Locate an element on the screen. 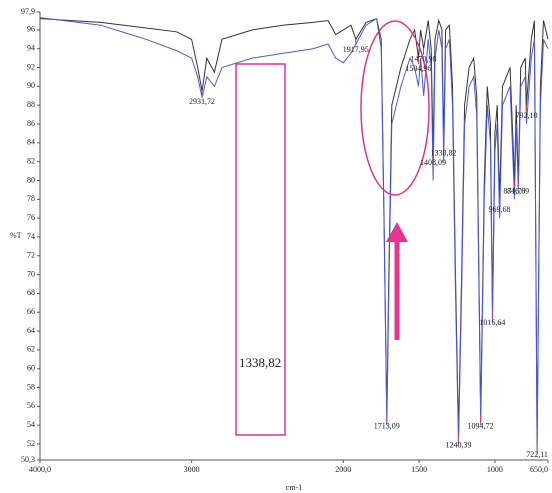  x-tick-label: 2000 is located at coordinates (343, 469).